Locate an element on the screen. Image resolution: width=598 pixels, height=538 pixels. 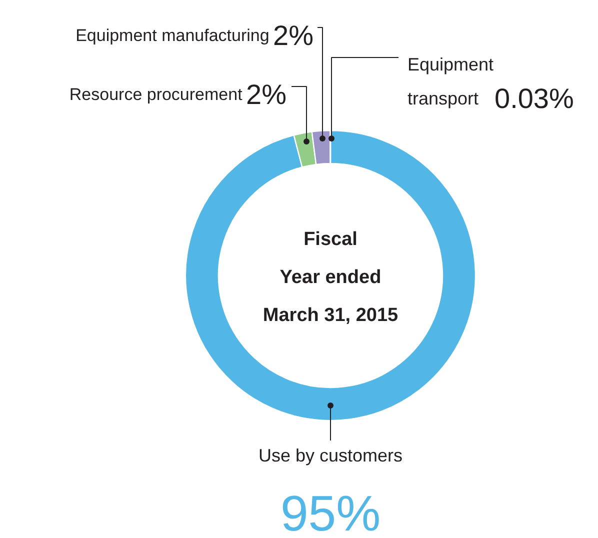
data-label: 0.03% is located at coordinates (534, 98).